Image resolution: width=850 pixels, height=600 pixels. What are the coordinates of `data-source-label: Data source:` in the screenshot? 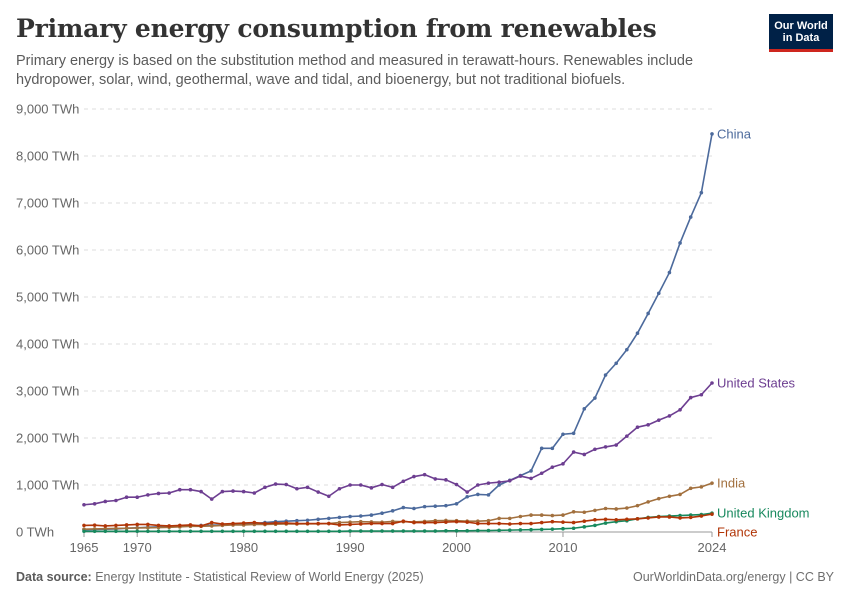 It's located at (54, 577).